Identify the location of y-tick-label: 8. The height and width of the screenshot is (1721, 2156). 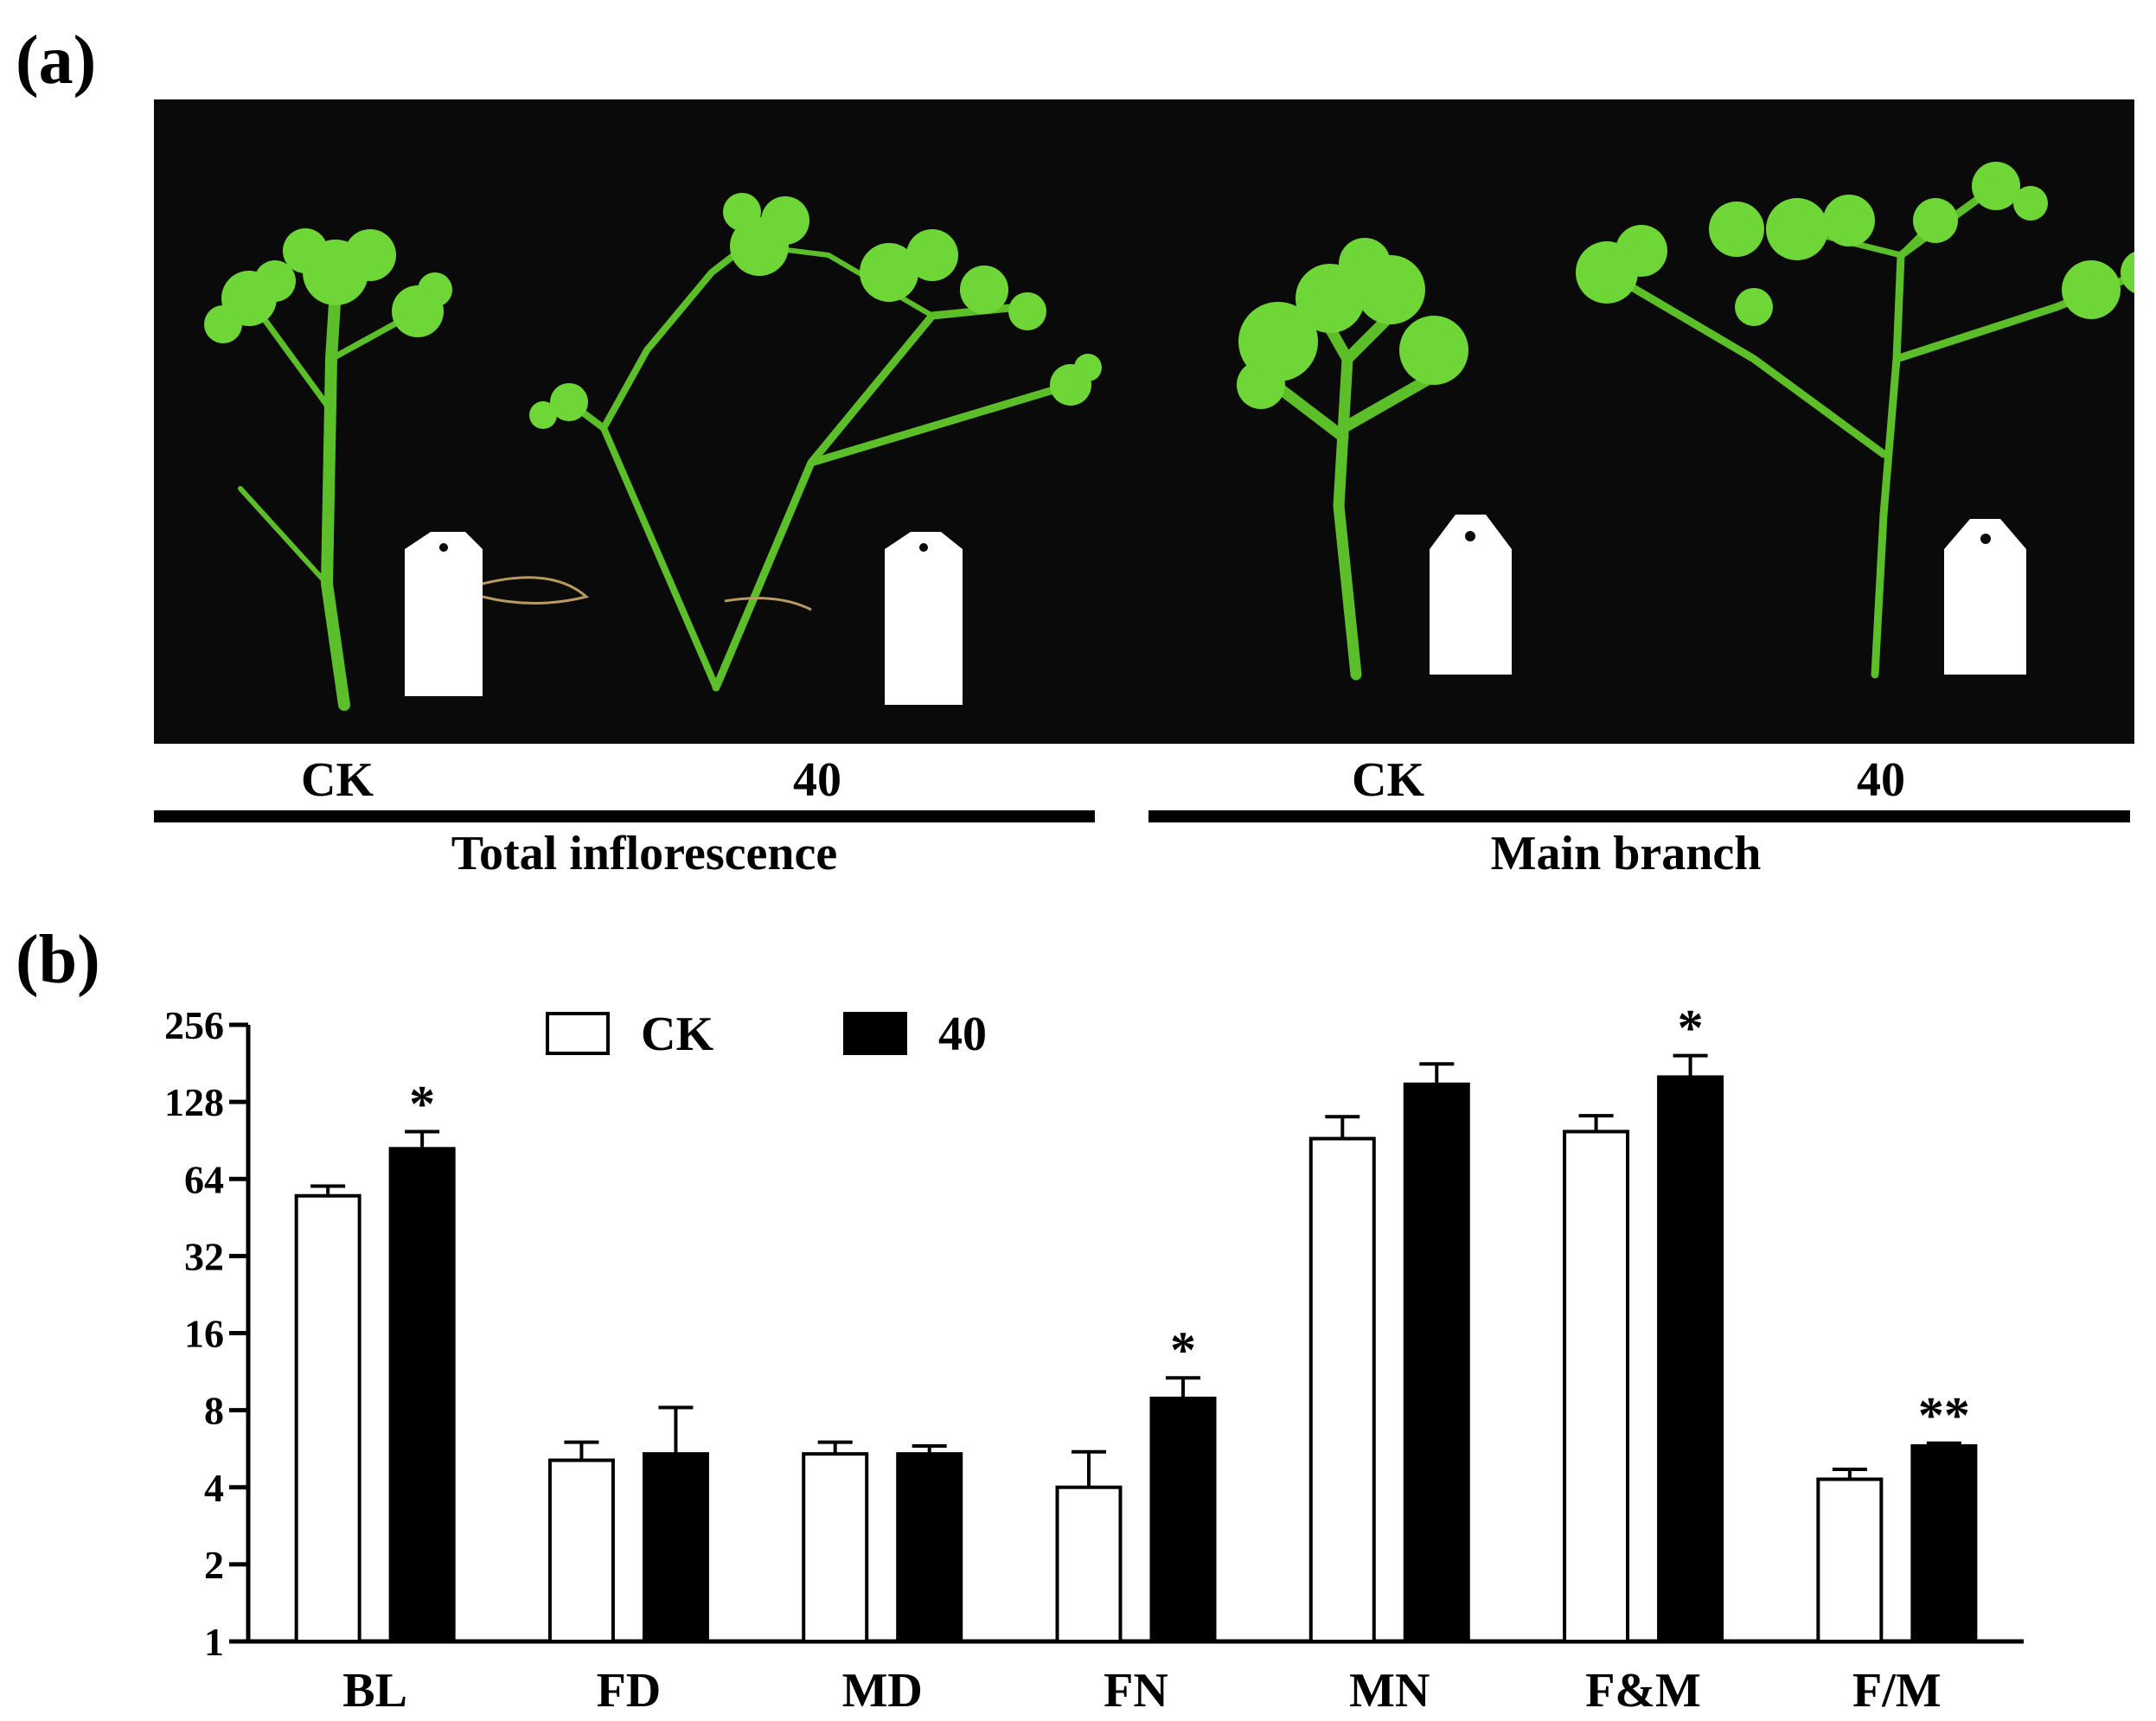
(214, 1411).